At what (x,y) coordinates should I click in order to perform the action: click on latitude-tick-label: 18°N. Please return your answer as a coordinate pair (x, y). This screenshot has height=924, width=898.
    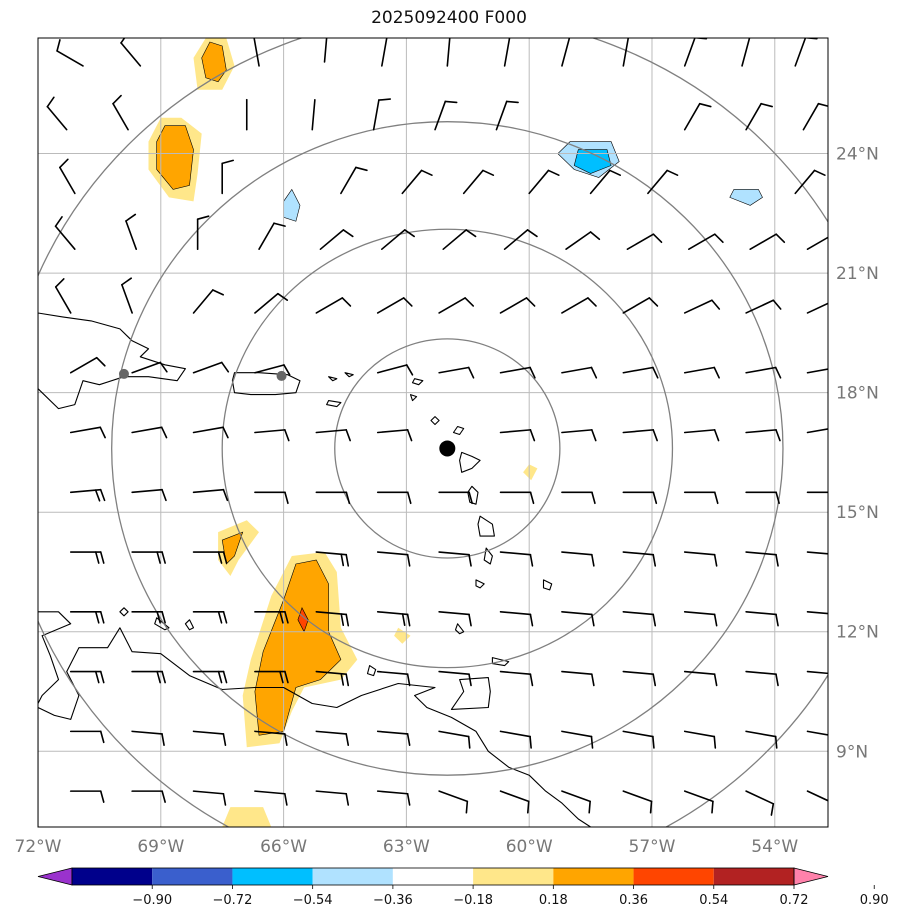
    Looking at the image, I should click on (857, 394).